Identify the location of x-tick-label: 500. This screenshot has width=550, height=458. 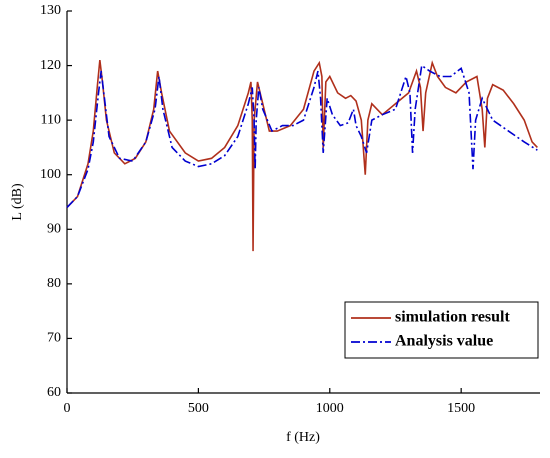
(198, 408).